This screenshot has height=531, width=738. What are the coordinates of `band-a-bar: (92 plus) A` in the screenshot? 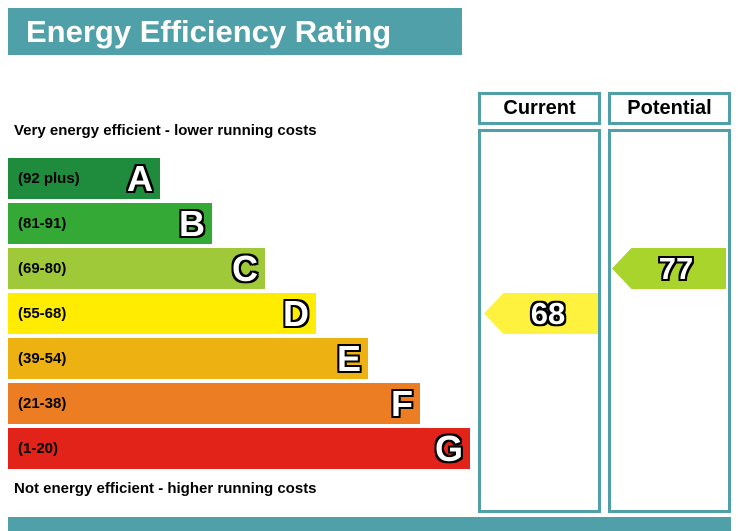 It's located at (84, 178).